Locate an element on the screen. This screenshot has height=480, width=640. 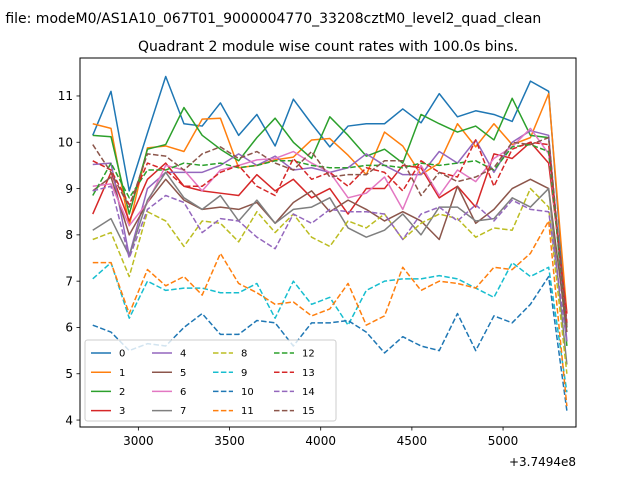
x-axis-offset-label: +3.7494e8 is located at coordinates (542, 462).